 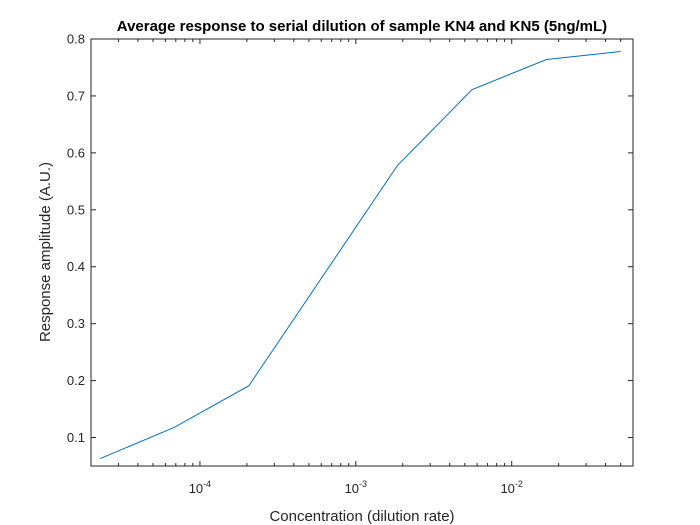 What do you see at coordinates (356, 487) in the screenshot?
I see `x-tick-label: 10⁻³` at bounding box center [356, 487].